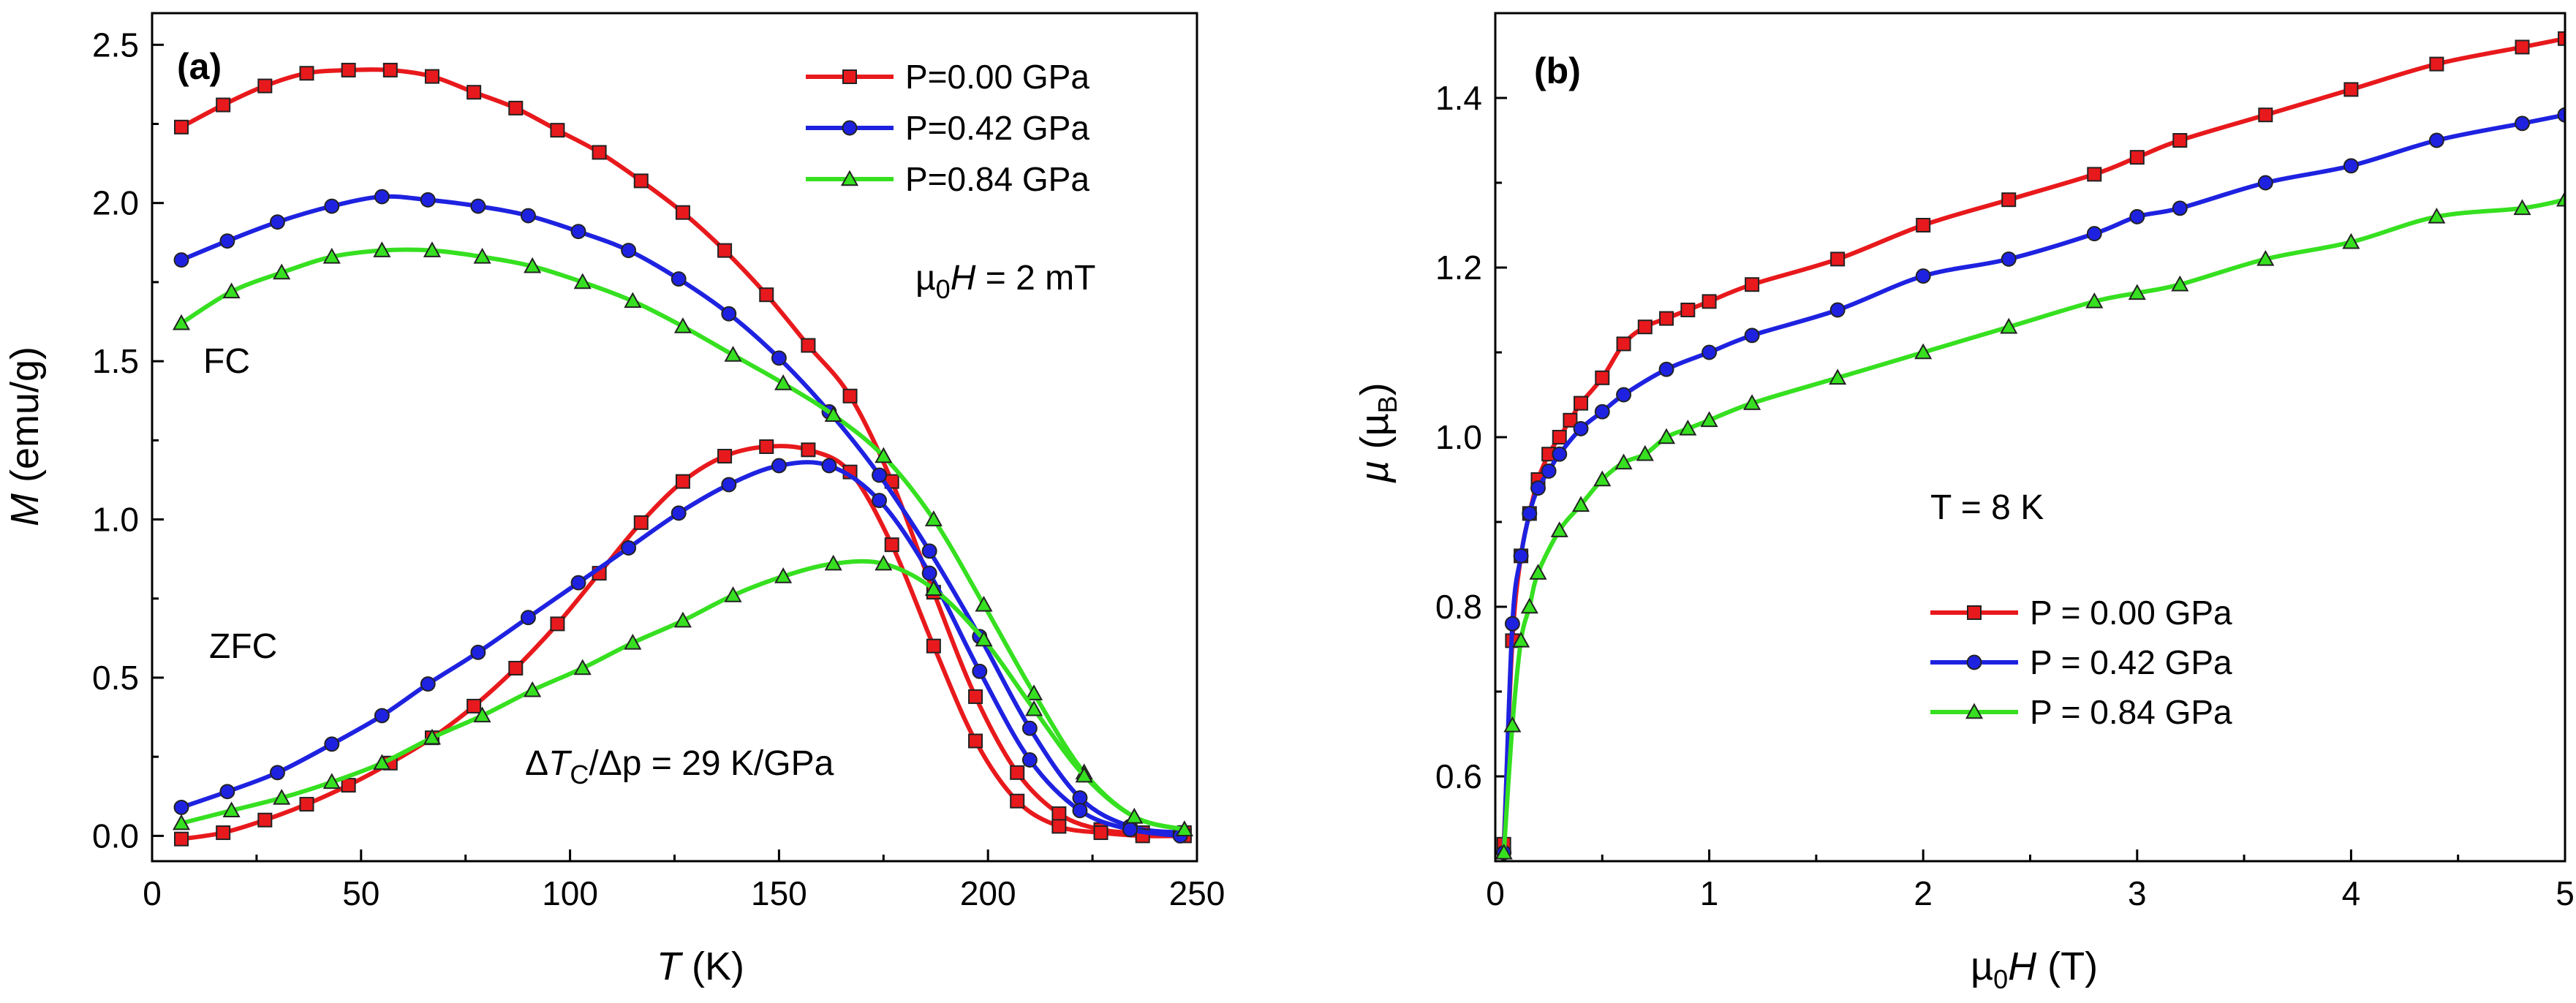 This screenshot has height=1003, width=2576. Describe the element at coordinates (152, 893) in the screenshot. I see `x-tick-label: 0` at that location.